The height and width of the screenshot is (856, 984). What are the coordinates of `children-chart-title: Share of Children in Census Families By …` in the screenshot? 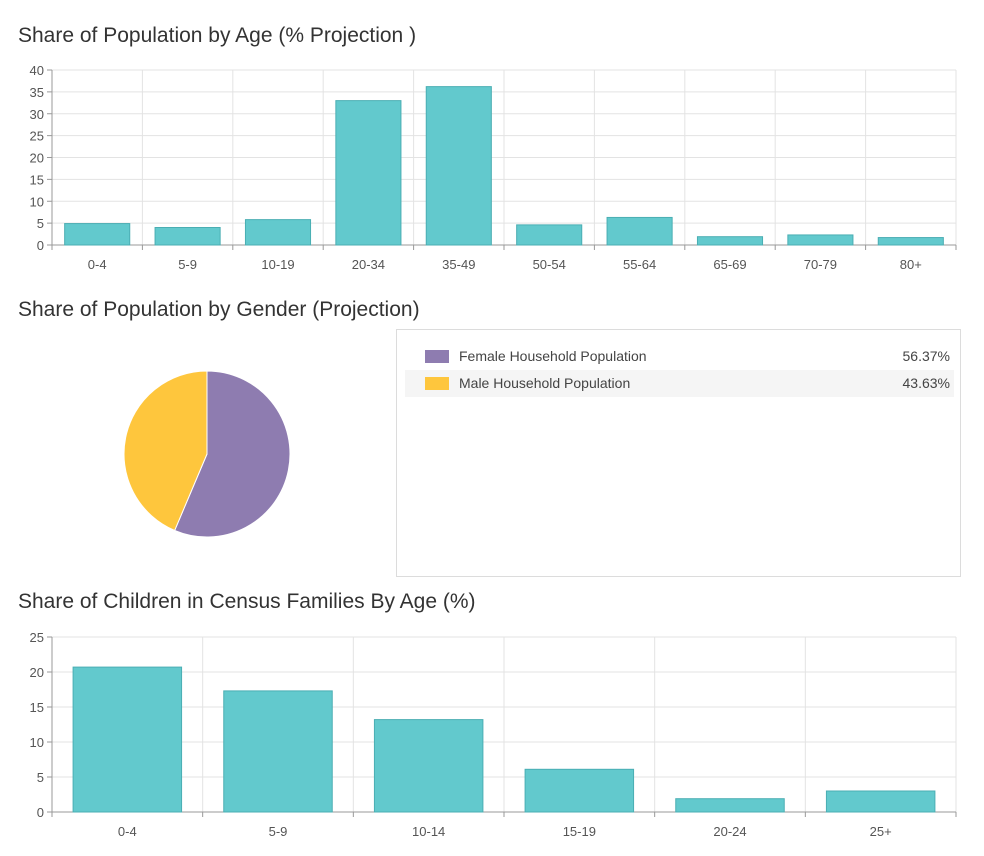 It's located at (247, 601).